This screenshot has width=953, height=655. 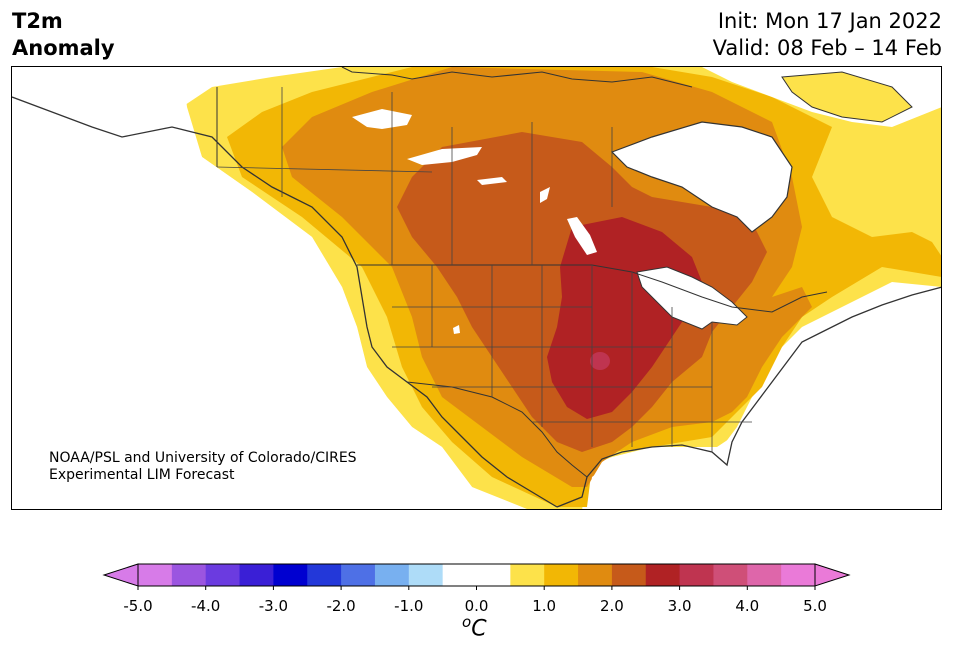 I want to click on unit-label: oC, so click(x=474, y=627).